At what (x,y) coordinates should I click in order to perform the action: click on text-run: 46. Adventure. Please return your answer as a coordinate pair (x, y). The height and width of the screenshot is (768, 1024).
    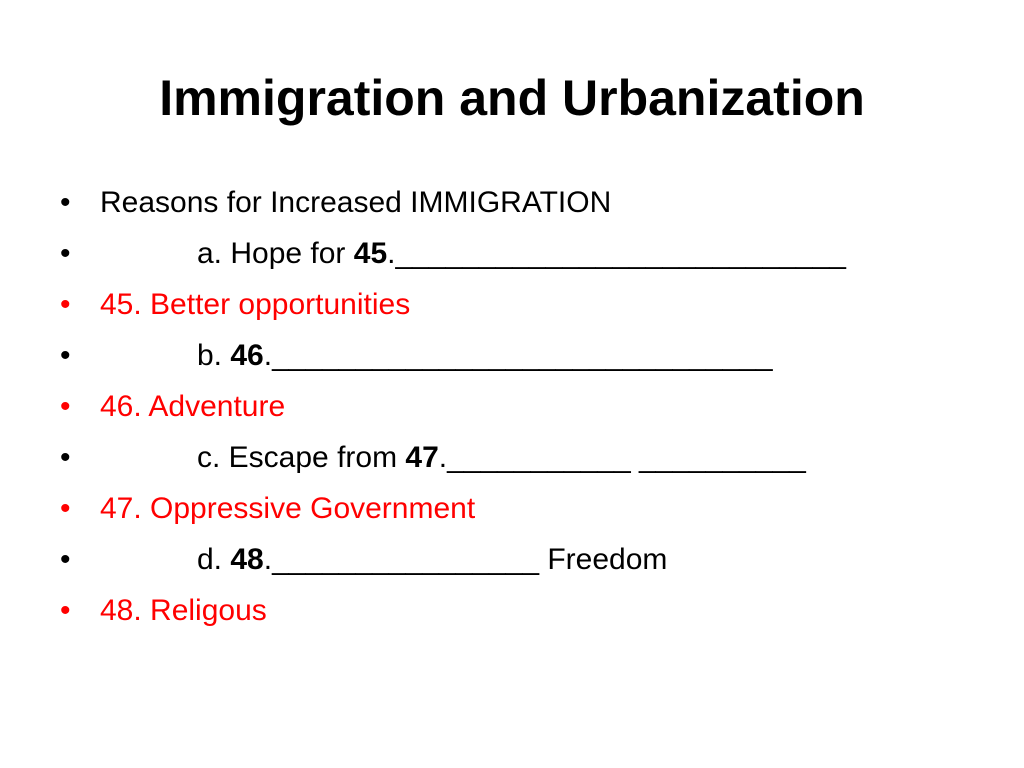
    Looking at the image, I should click on (193, 406).